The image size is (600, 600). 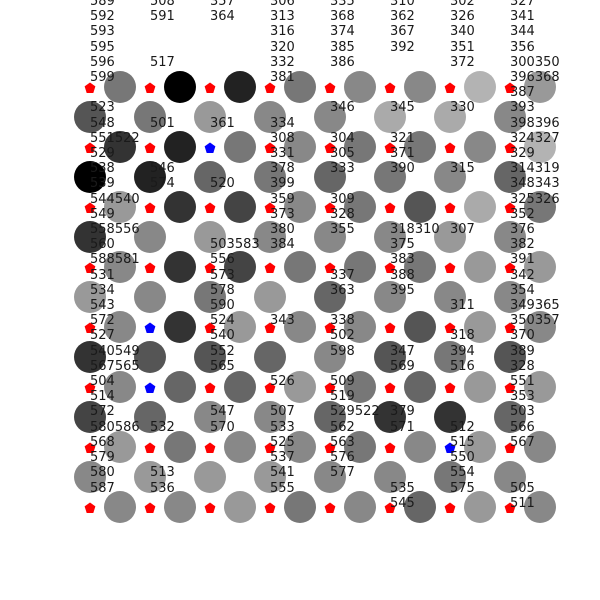 I want to click on board-piece-odd-r5-c7, so click(x=540, y=387).